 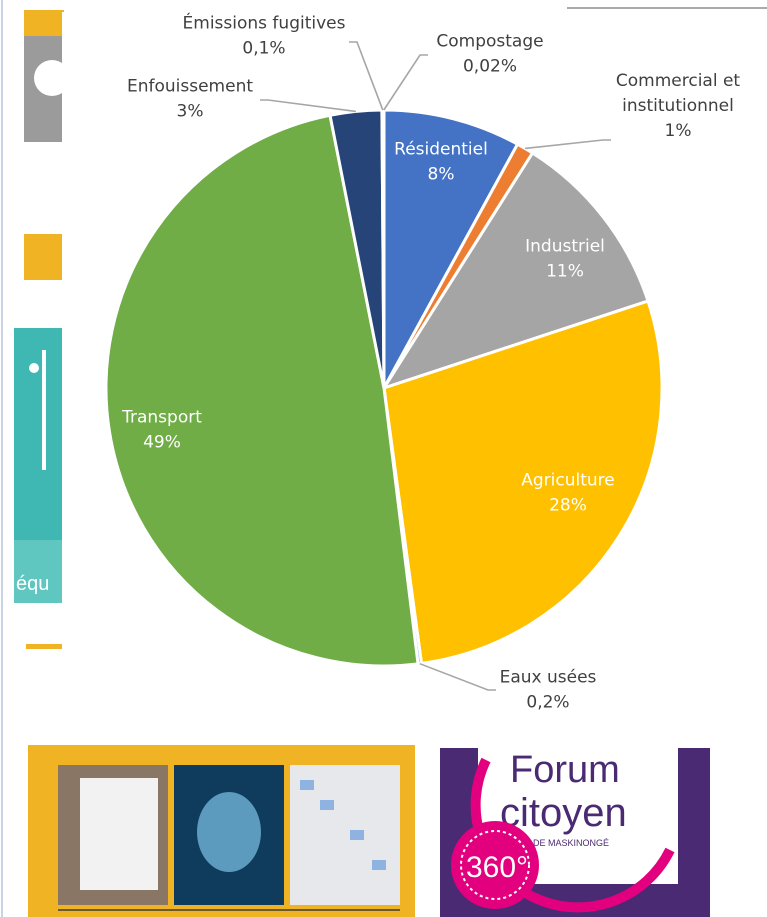 What do you see at coordinates (119, 834) in the screenshot?
I see `thumbnail-desk-paper` at bounding box center [119, 834].